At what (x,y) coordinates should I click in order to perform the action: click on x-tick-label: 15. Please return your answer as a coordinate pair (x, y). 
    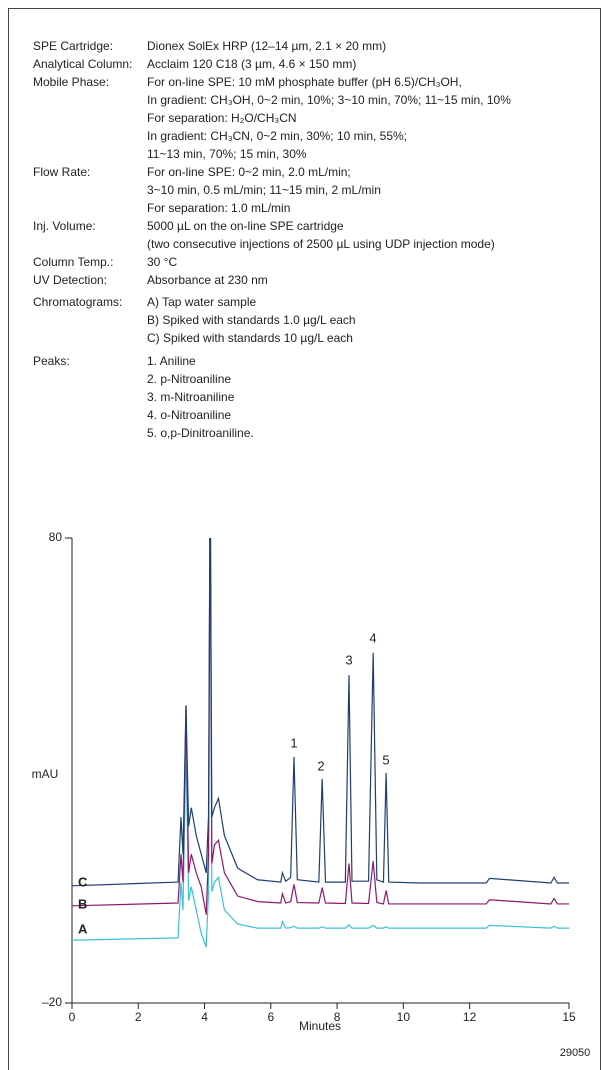
    Looking at the image, I should click on (569, 1017).